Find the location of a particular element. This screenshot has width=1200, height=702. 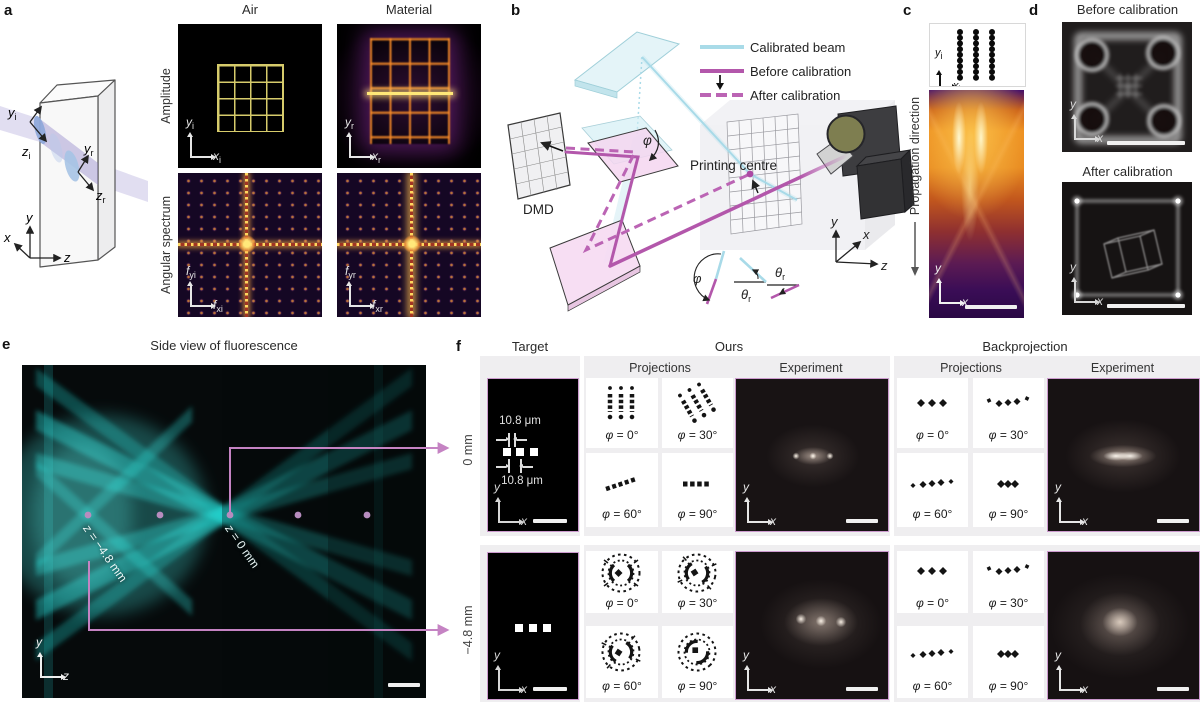

row-label-angular-spectrum: Angular spectrum is located at coordinates (166, 245).